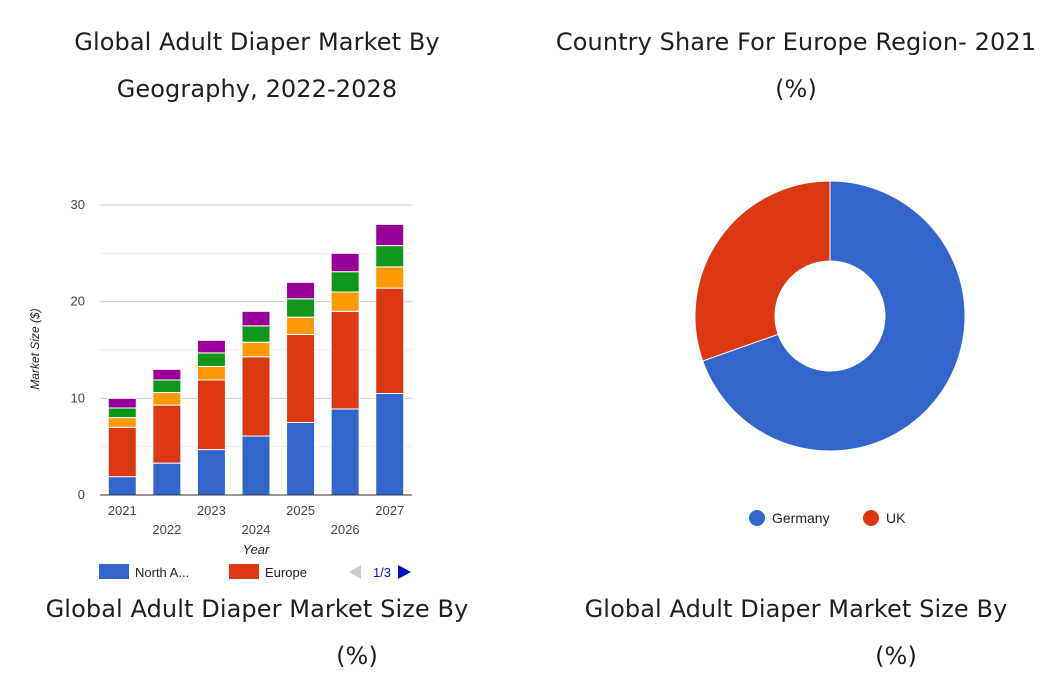  Describe the element at coordinates (35, 348) in the screenshot. I see `y-axis-label: Market Size ($)` at that location.